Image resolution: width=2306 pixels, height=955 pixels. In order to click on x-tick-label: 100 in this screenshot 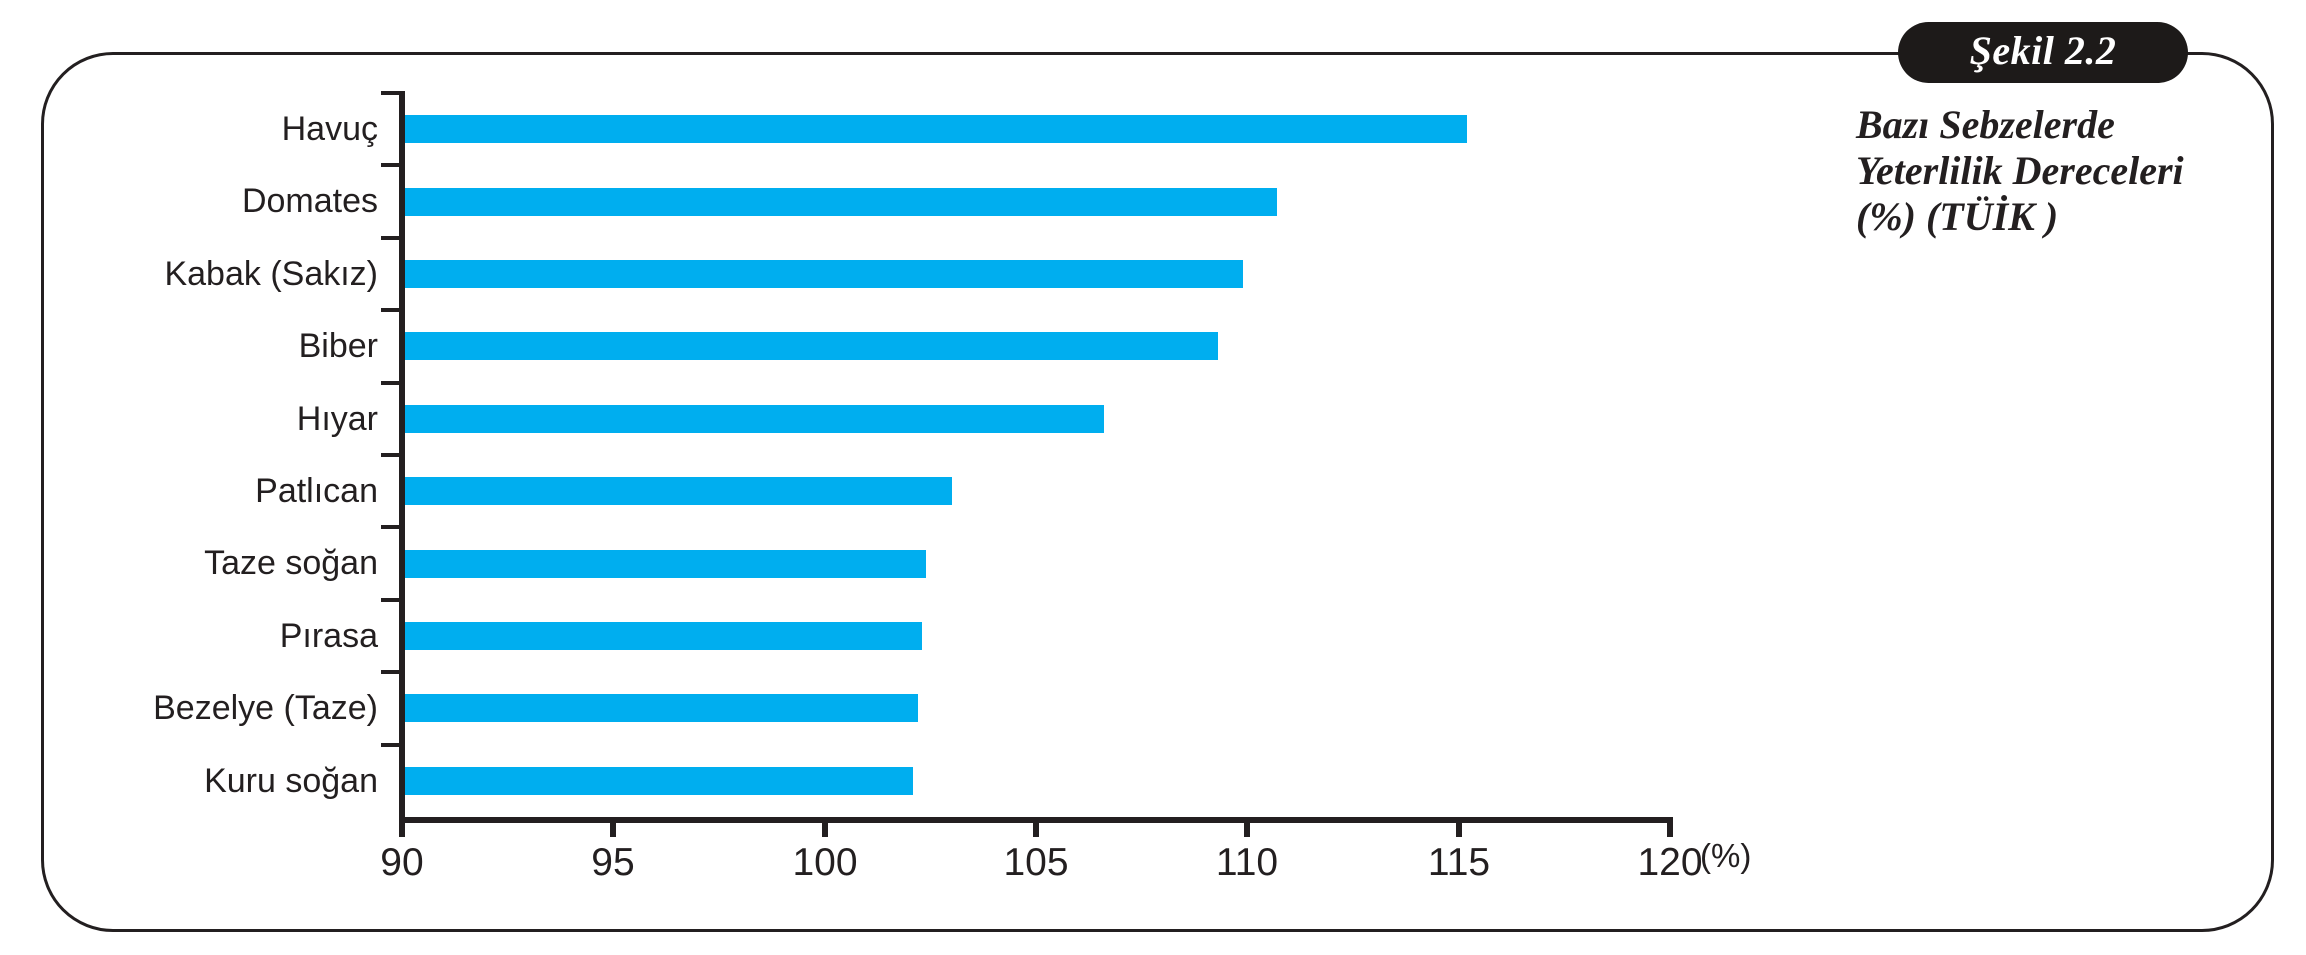, I will do `click(825, 862)`.